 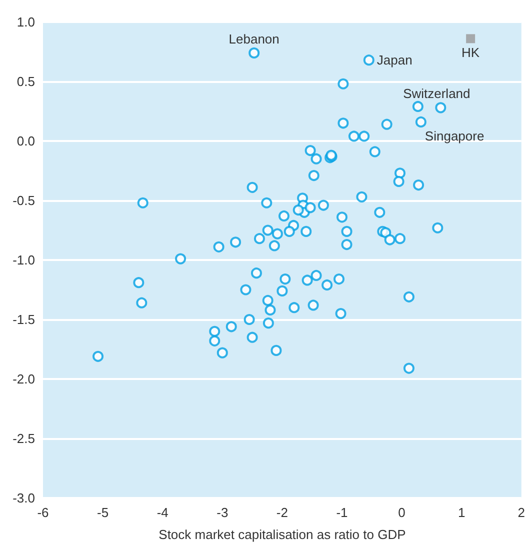 I want to click on x-tick-label: -6, so click(x=43, y=512).